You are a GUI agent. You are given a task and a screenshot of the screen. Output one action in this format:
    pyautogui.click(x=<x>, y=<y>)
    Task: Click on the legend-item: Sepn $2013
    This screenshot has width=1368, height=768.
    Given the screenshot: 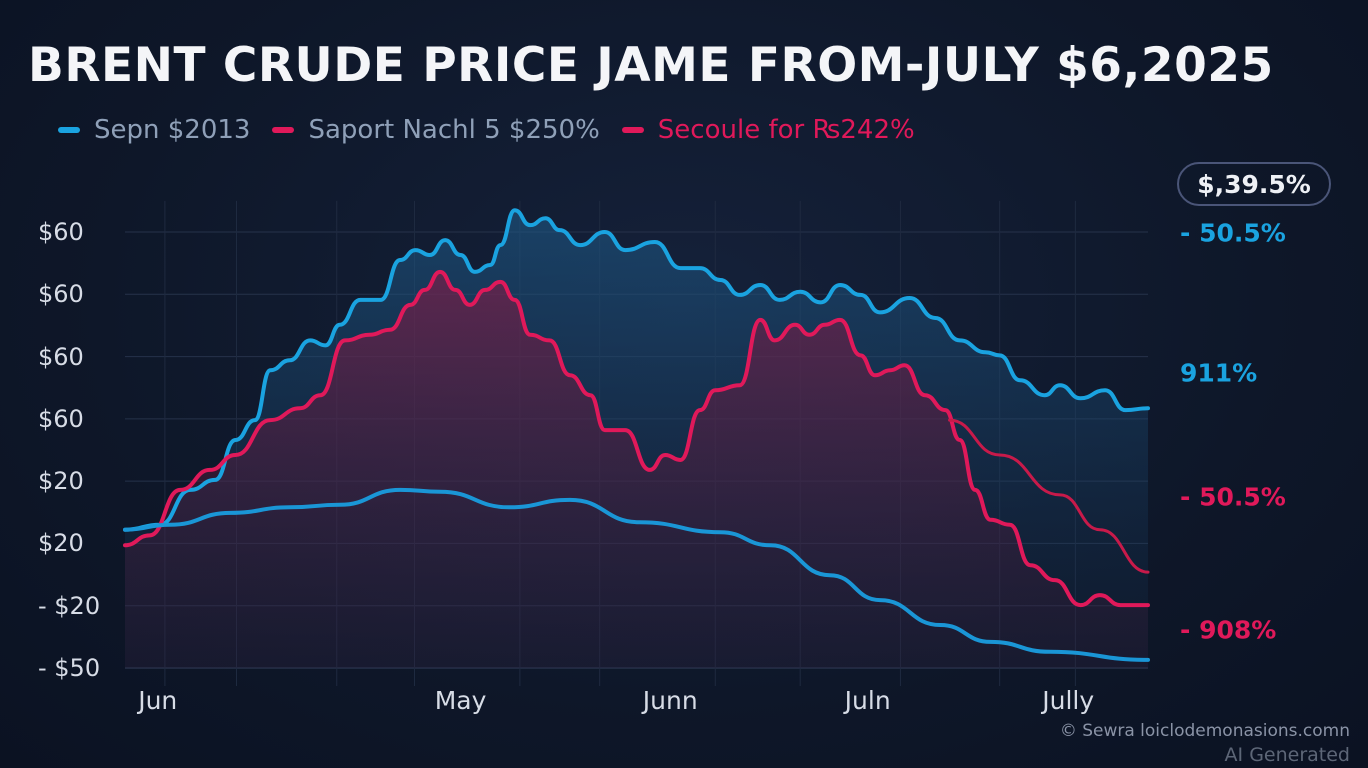 What is the action you would take?
    pyautogui.click(x=154, y=130)
    